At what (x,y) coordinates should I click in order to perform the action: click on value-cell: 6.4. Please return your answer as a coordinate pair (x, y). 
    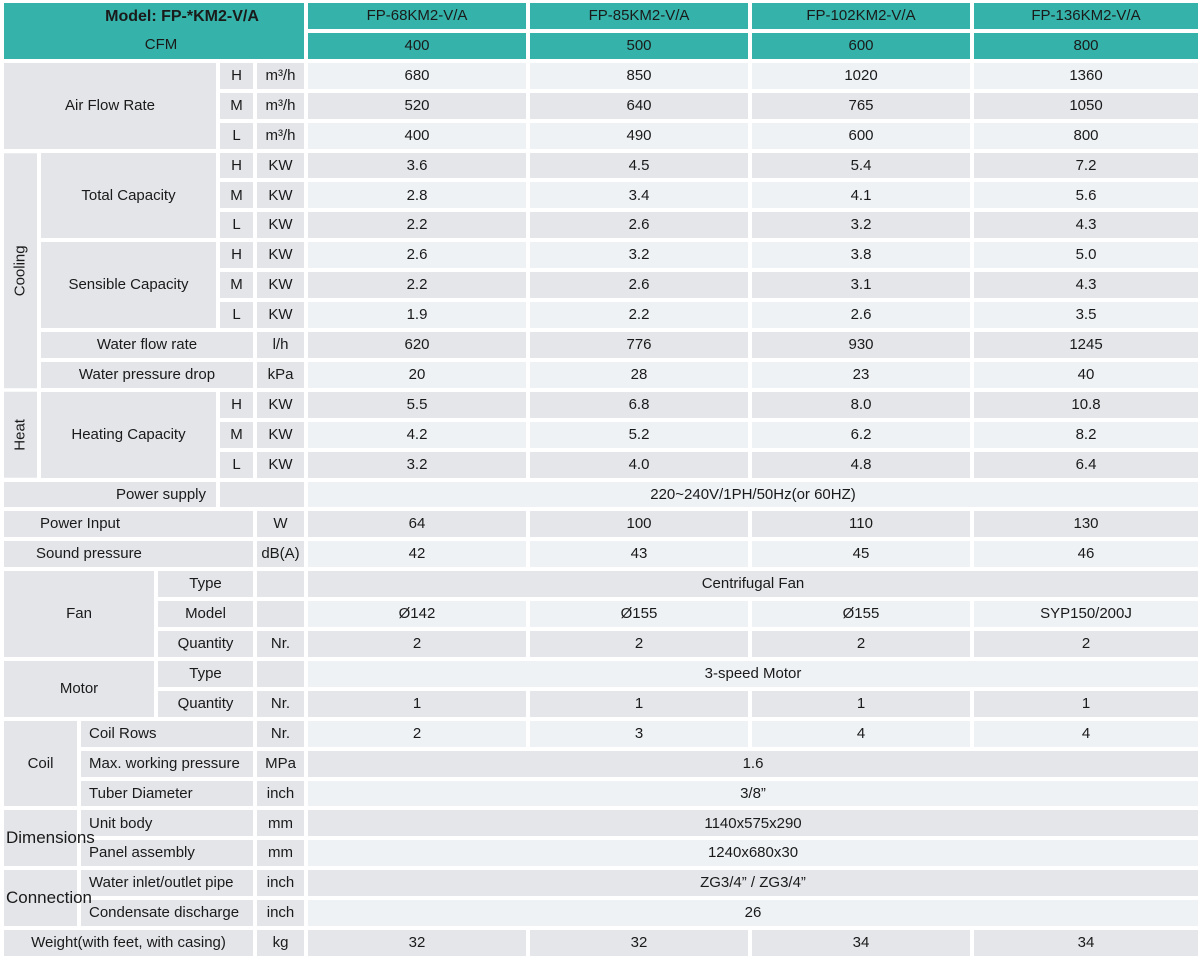
    Looking at the image, I should click on (1086, 464).